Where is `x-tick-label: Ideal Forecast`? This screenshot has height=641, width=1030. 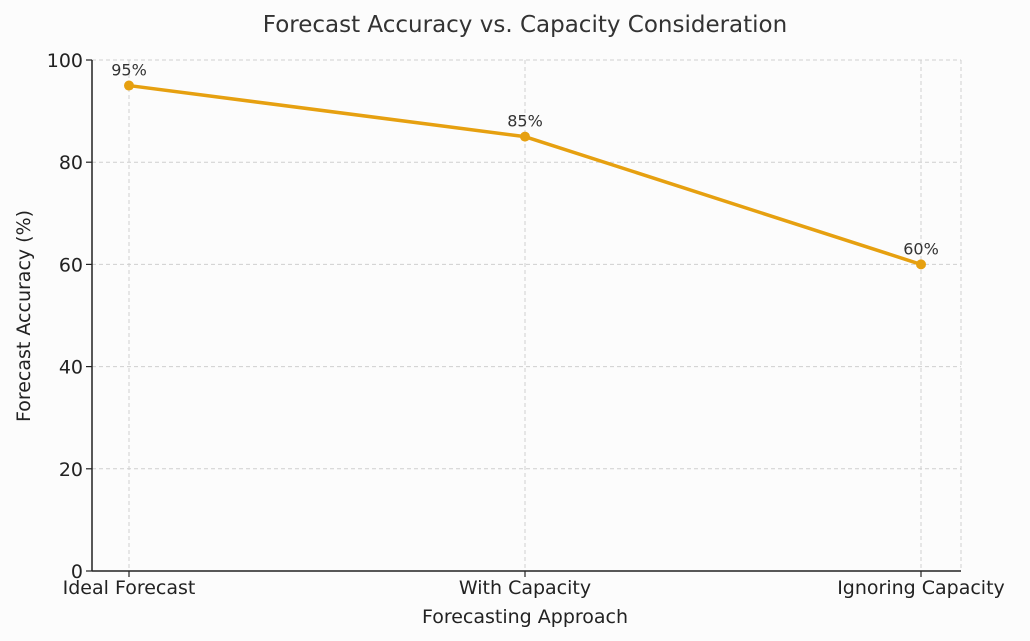 x-tick-label: Ideal Forecast is located at coordinates (129, 588).